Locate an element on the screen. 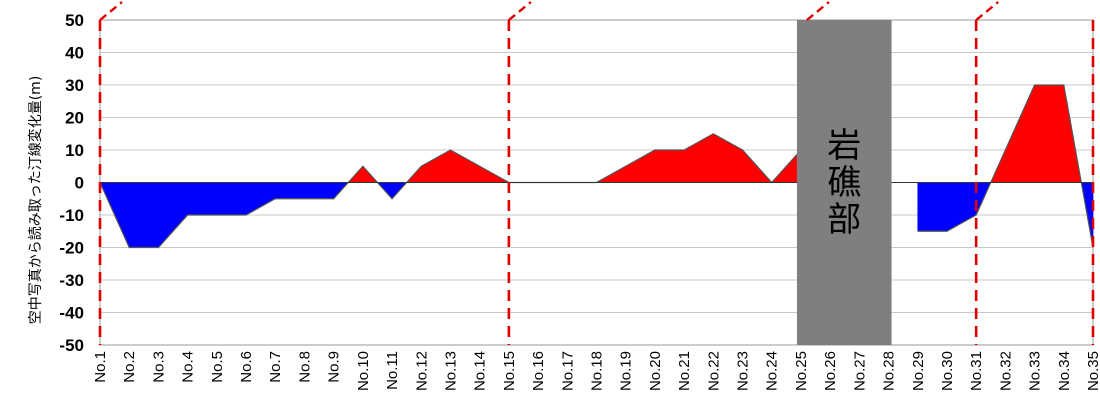  rock-section: 岩礁部 is located at coordinates (844, 182).